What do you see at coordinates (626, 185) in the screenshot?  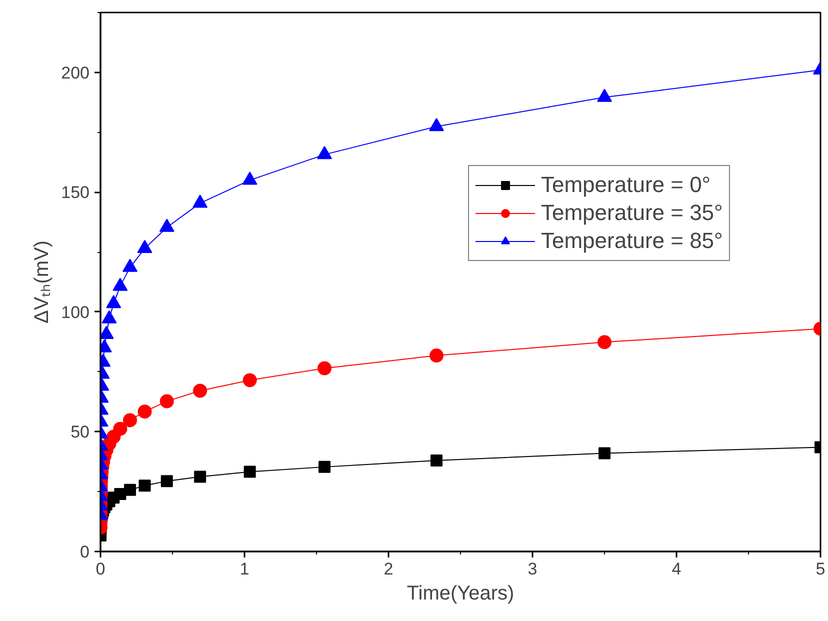 I see `legend-label: Temperature = 0°` at bounding box center [626, 185].